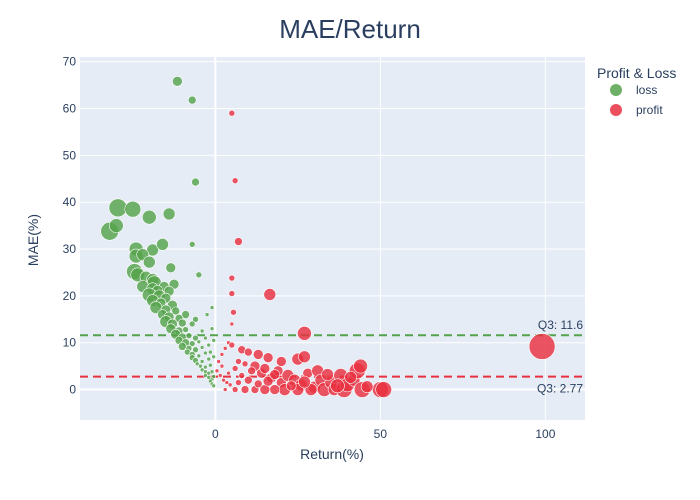 The width and height of the screenshot is (700, 500). What do you see at coordinates (636, 110) in the screenshot?
I see `legend-item-profit: profit` at bounding box center [636, 110].